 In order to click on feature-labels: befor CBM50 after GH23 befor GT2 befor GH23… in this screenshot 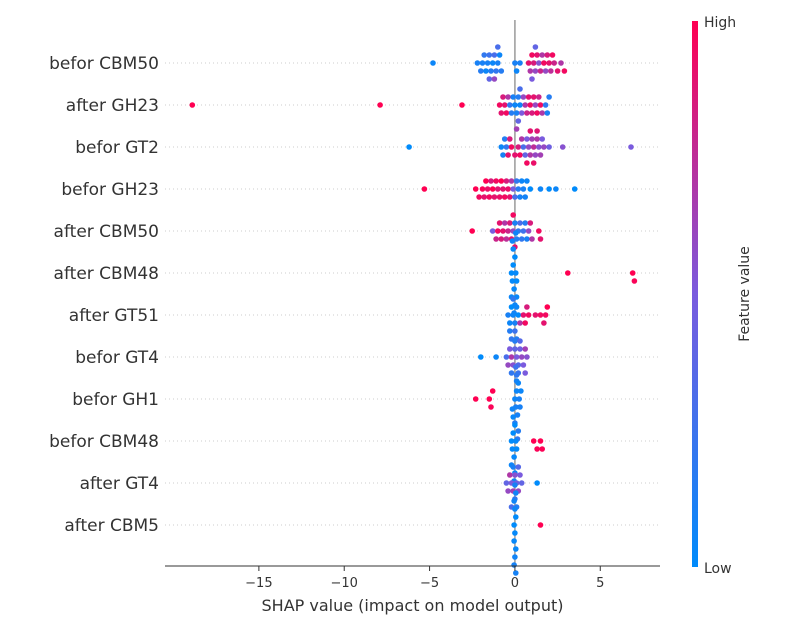, I will do `click(104, 295)`.